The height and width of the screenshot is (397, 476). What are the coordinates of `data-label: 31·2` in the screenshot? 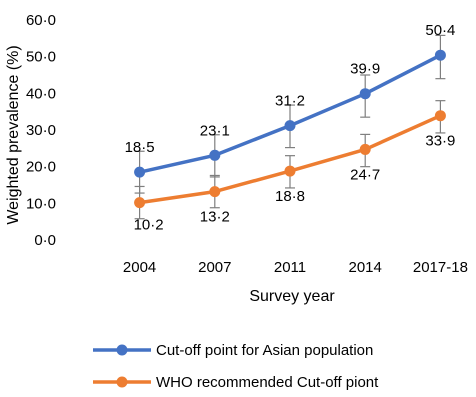 It's located at (290, 101).